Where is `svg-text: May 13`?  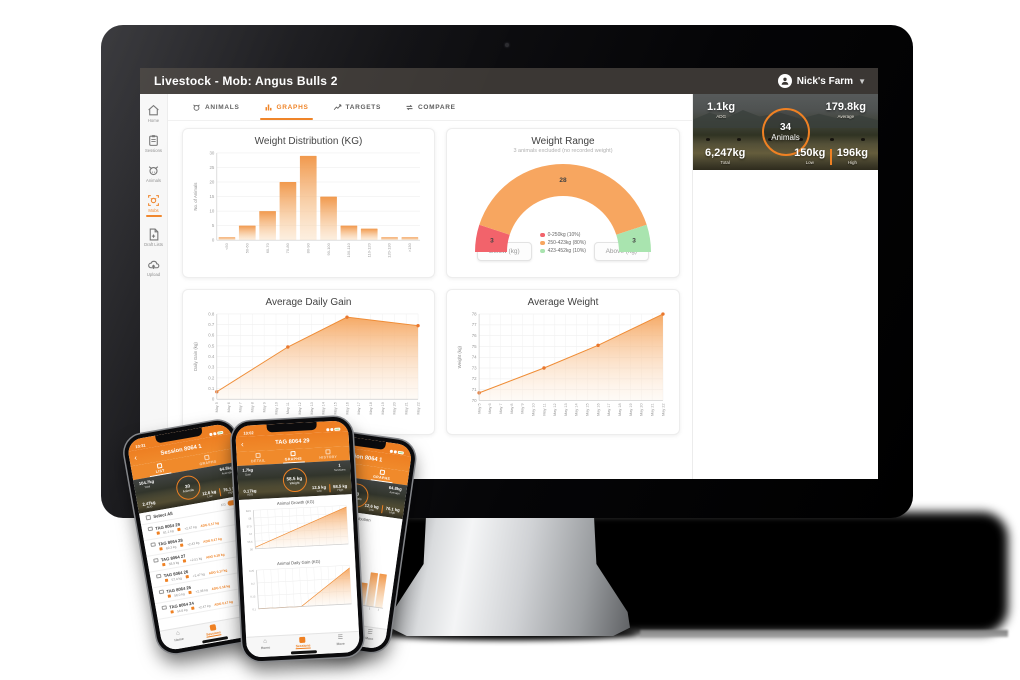
svg-text: May 13 is located at coordinates (312, 408).